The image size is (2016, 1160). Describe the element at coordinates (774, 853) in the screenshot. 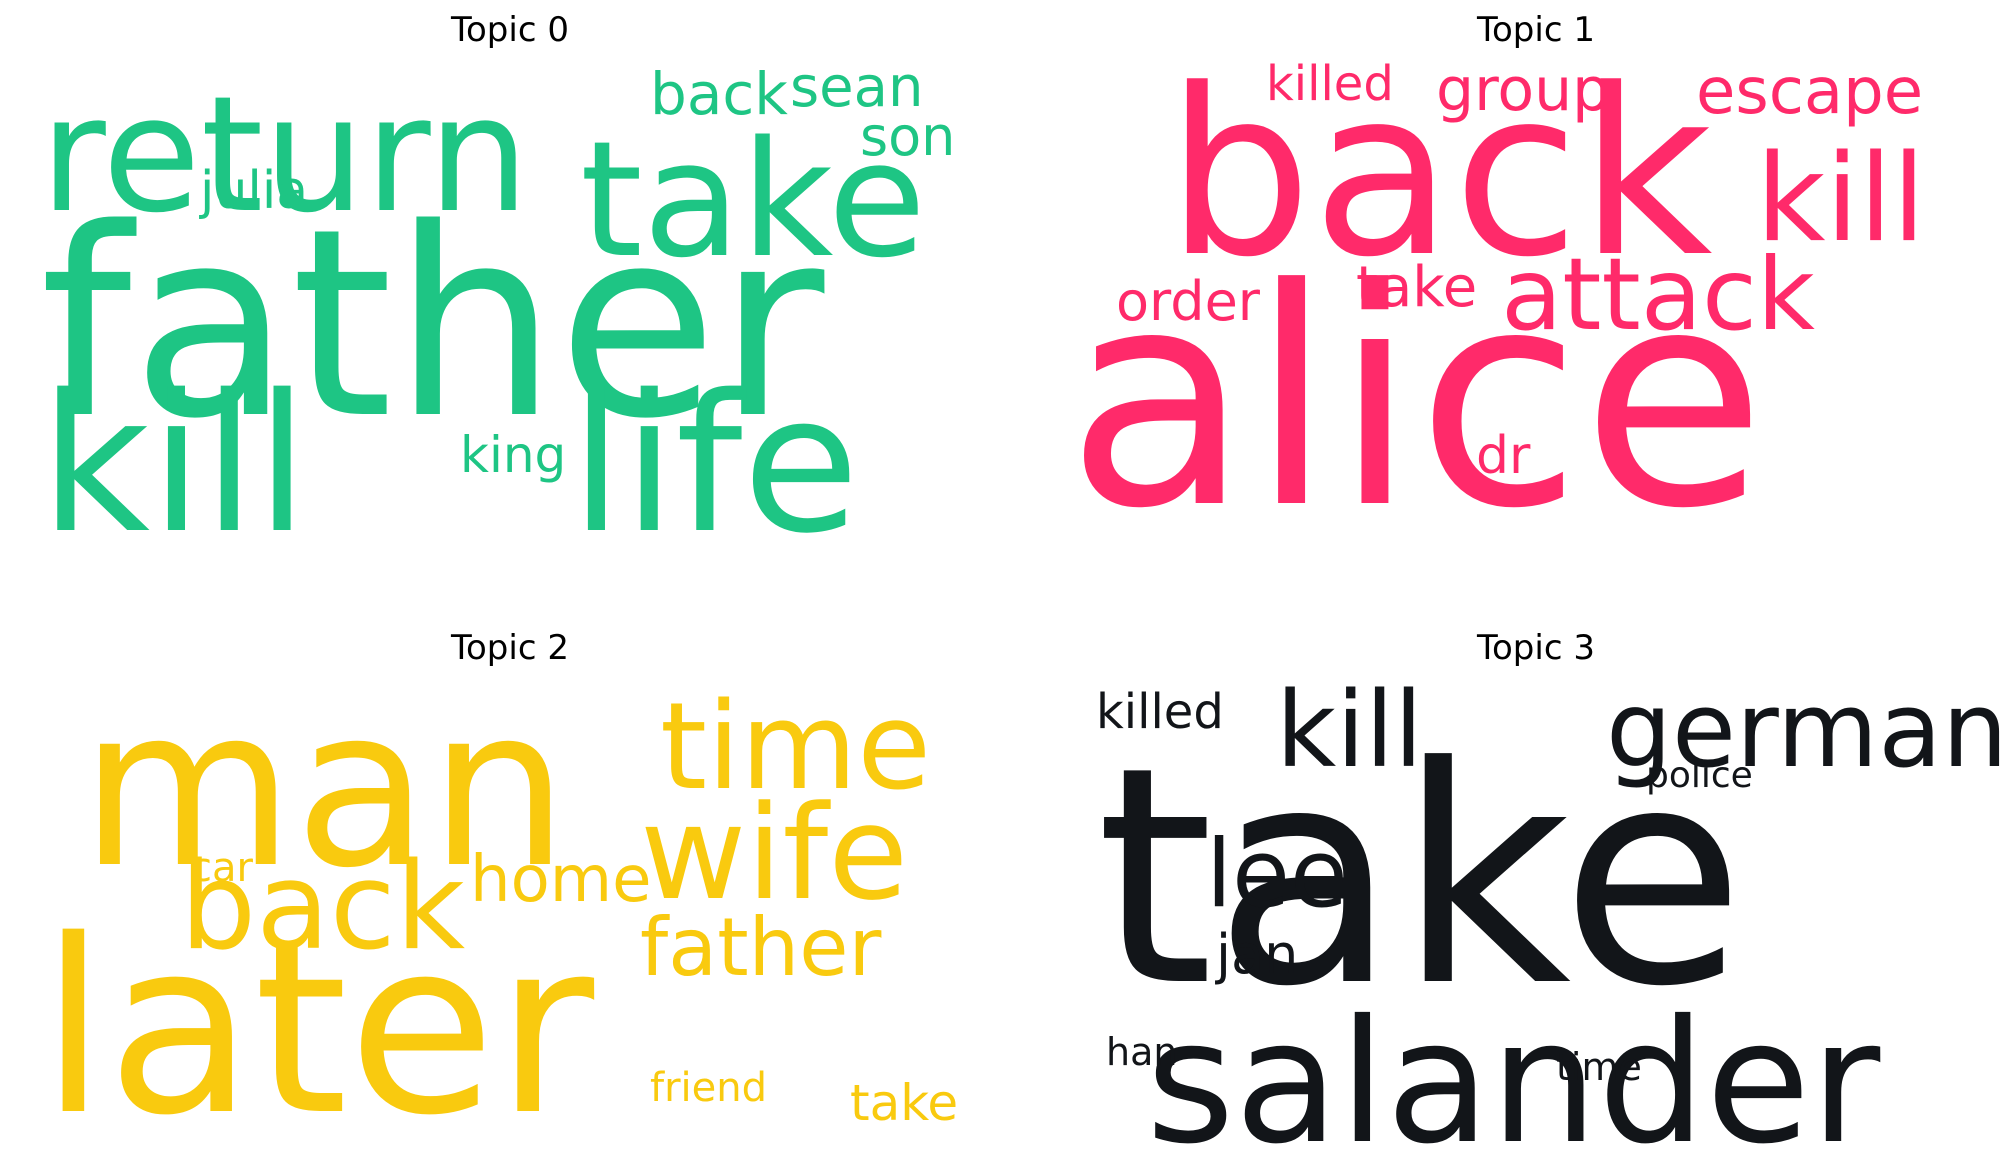

I see `word: wife` at that location.